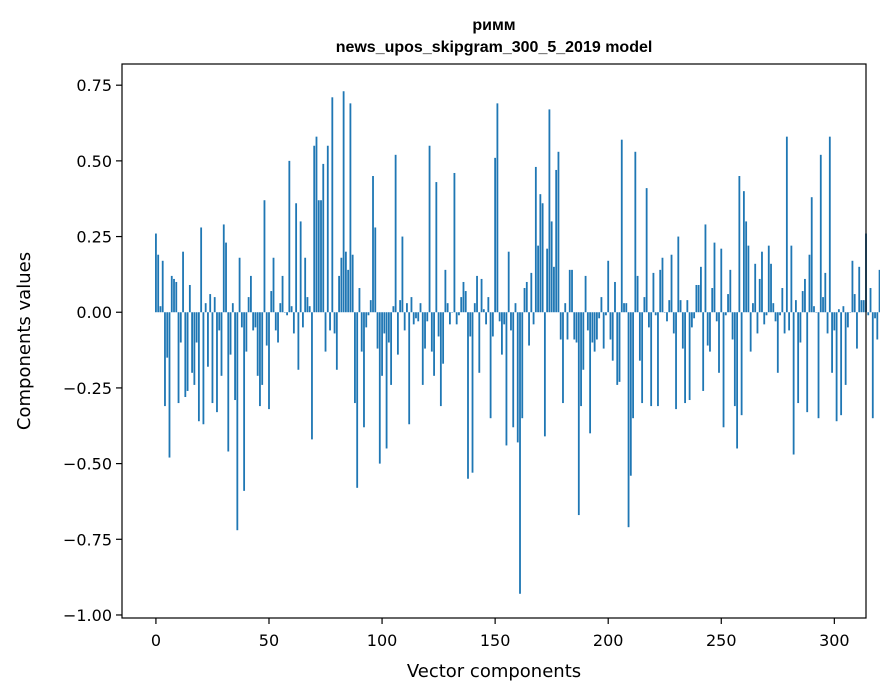 The width and height of the screenshot is (880, 696). What do you see at coordinates (269, 640) in the screenshot?
I see `x-tick-label: 50` at bounding box center [269, 640].